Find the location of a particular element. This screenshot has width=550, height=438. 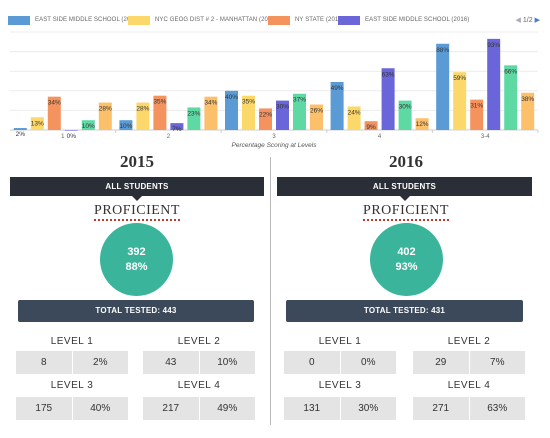

x-tick-label: 4 is located at coordinates (380, 137).